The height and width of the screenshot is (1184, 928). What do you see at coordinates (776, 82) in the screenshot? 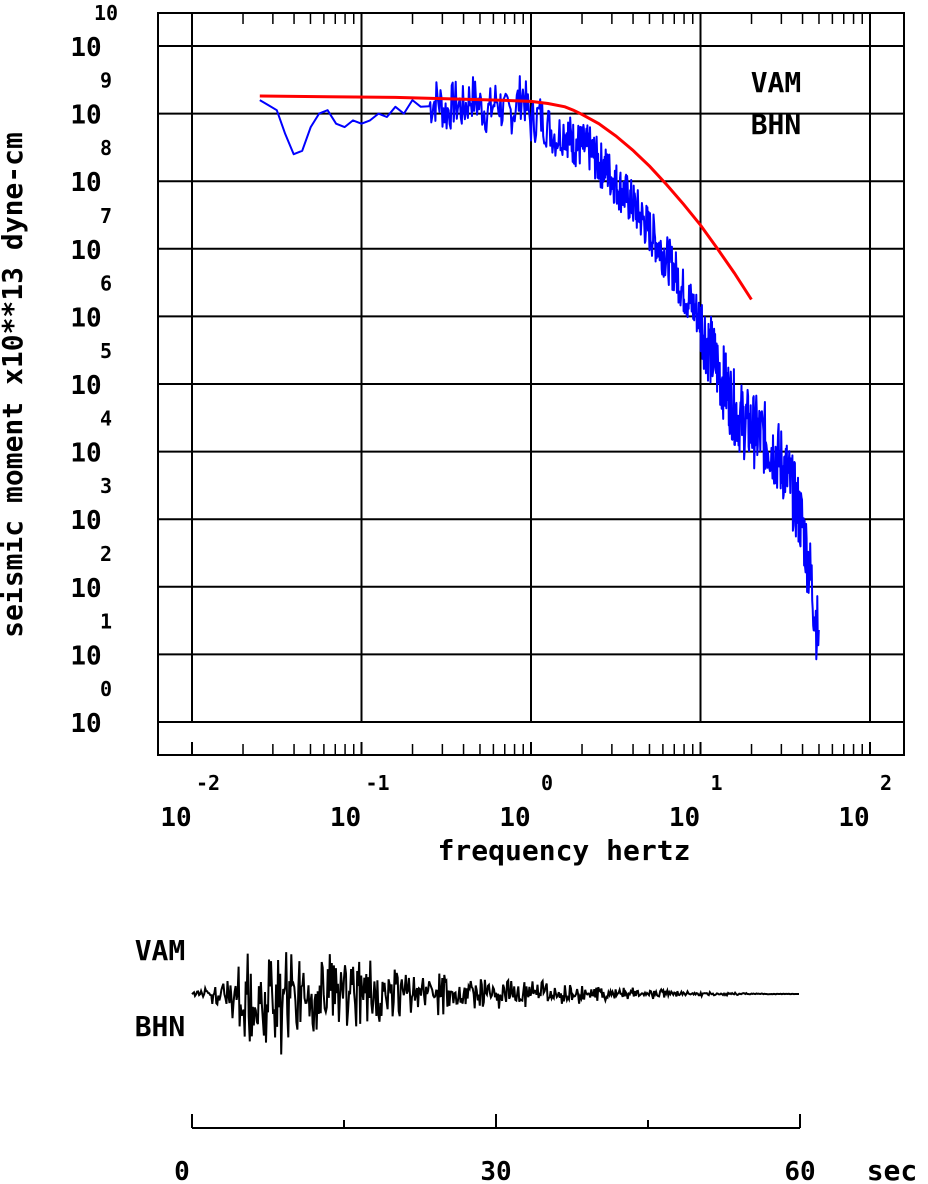
I see `spectrum-station-label: VAM` at bounding box center [776, 82].